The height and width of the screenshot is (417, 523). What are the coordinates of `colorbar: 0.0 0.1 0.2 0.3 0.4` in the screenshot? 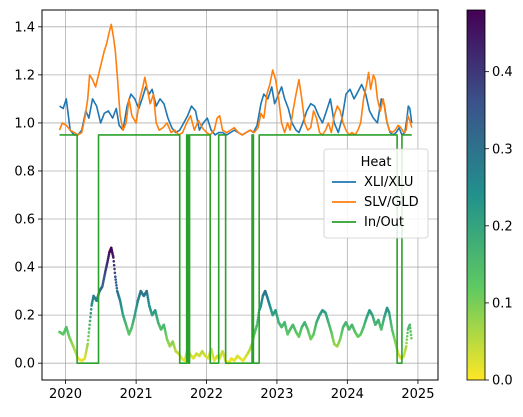 It's located at (489, 199).